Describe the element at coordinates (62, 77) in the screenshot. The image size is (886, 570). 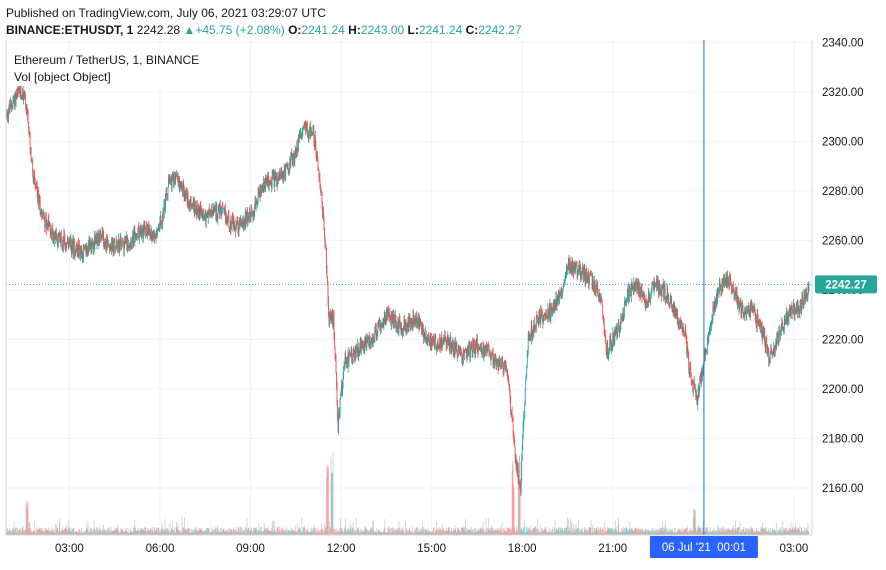
I see `legend-volume: Vol [object Object]` at that location.